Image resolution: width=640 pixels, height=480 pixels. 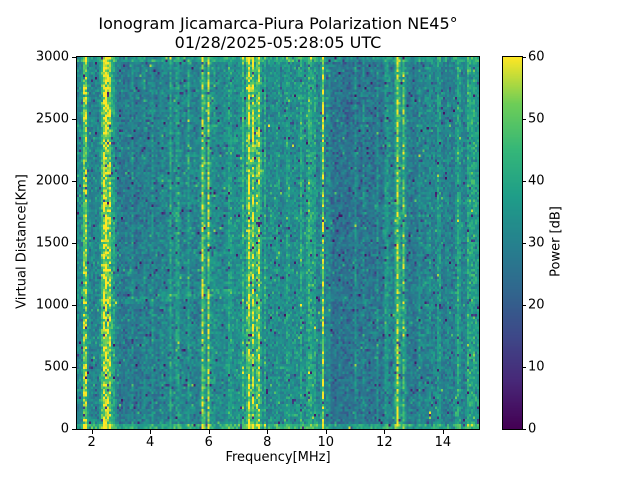 What do you see at coordinates (536, 367) in the screenshot?
I see `colorbar-tick-label: 10` at bounding box center [536, 367].